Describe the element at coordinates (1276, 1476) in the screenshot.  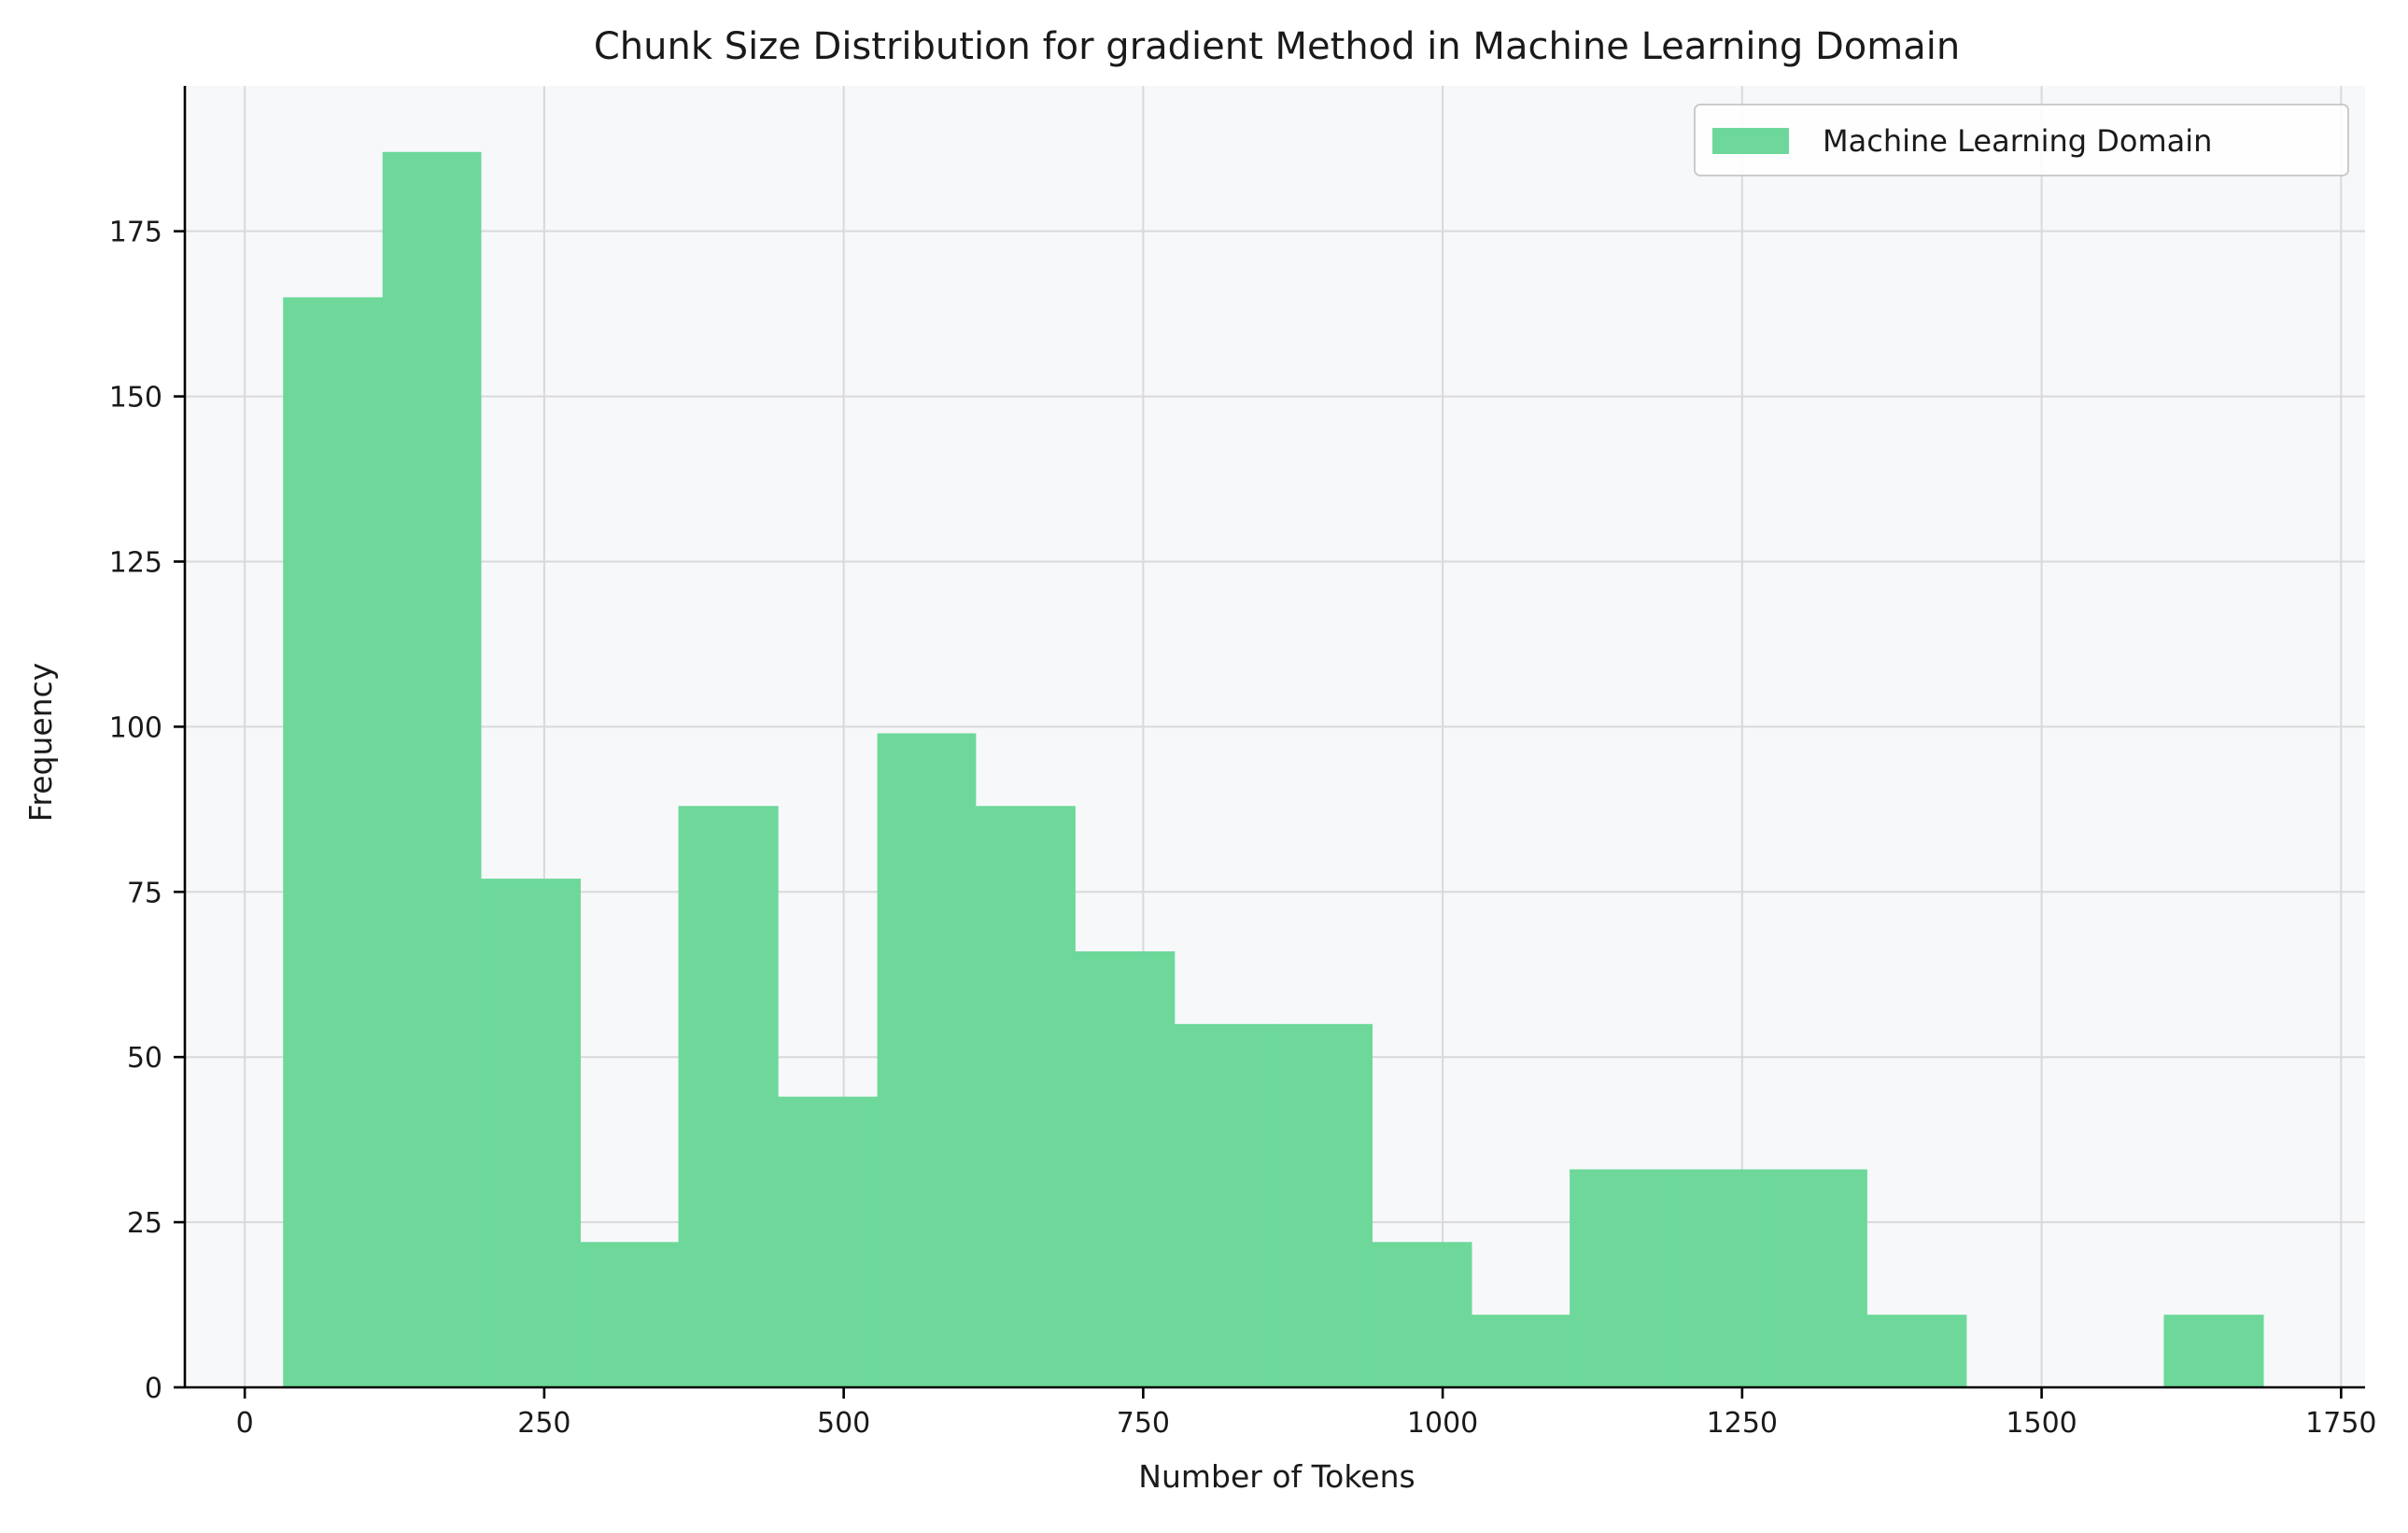
I see `x-axis-title: Number of Tokens` at that location.